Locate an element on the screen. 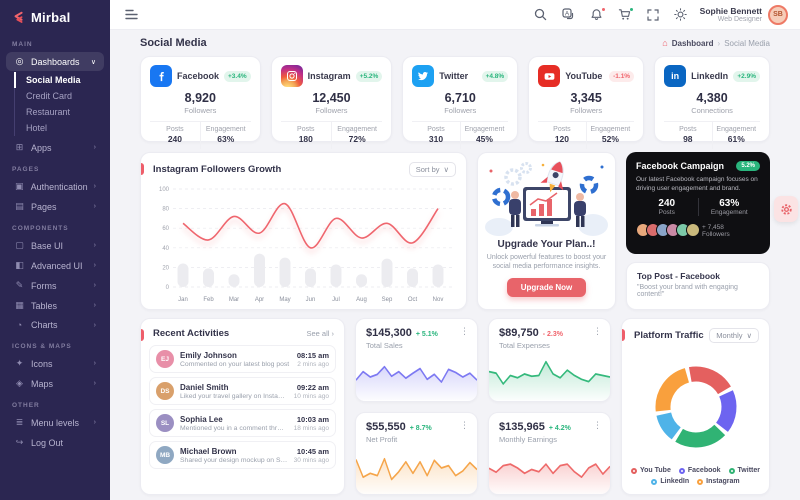  user-info: Sophie Bennett Web Designer is located at coordinates (731, 14).